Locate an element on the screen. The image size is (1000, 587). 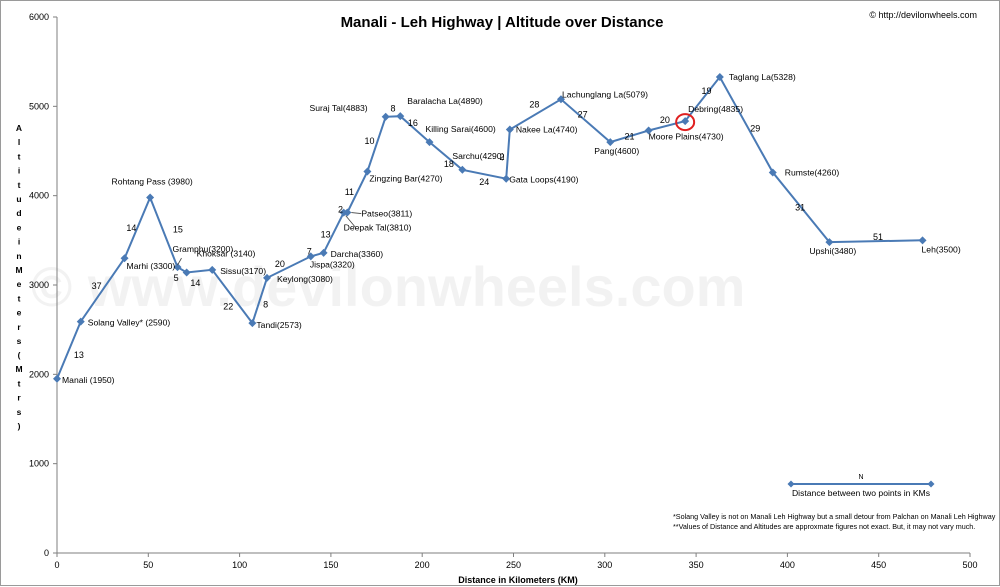
point-label: Taglang La(5328) is located at coordinates (762, 77).